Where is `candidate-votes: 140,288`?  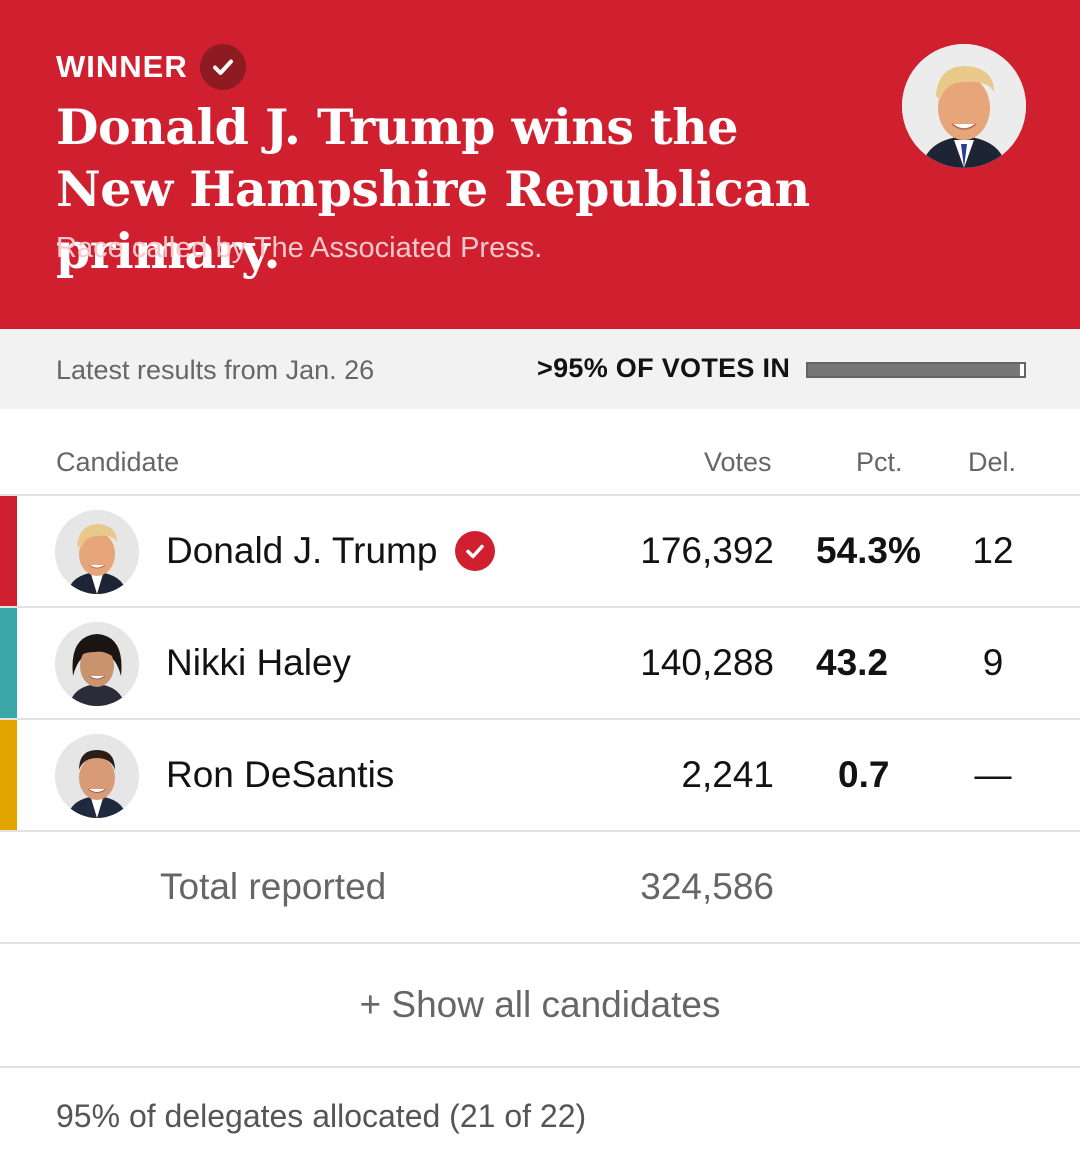
candidate-votes: 140,288 is located at coordinates (707, 662).